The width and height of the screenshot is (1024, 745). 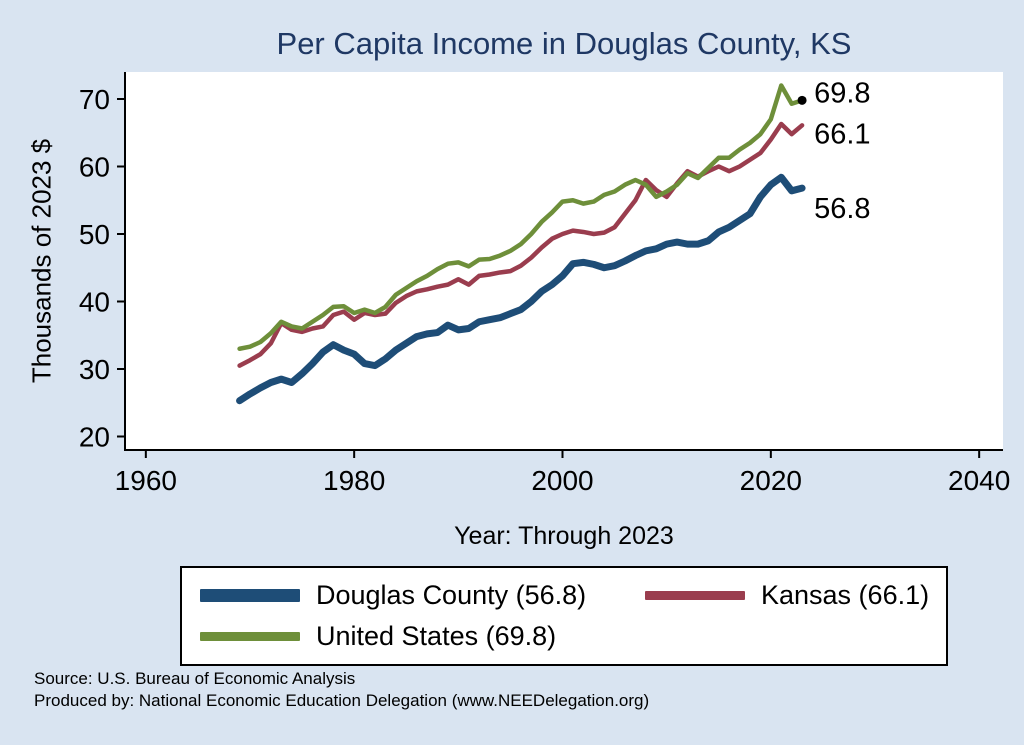 I want to click on legend-label: United States (69.8), so click(x=436, y=636).